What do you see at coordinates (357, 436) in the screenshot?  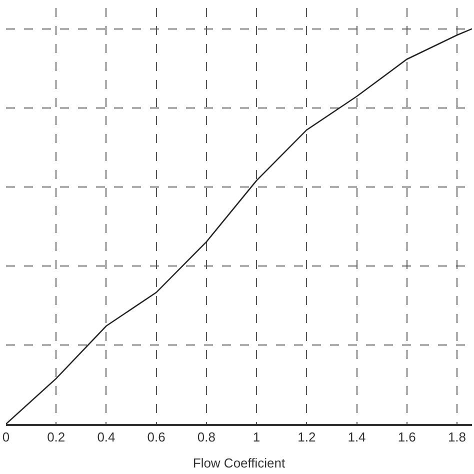 I see `x-tick-label: 1.4` at bounding box center [357, 436].